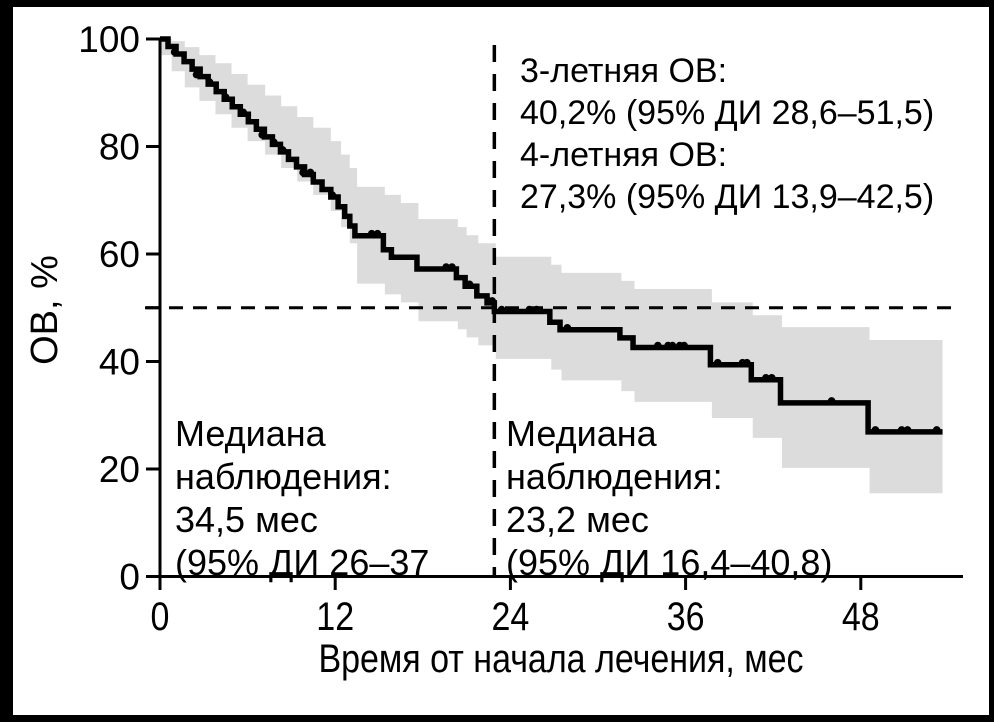 The image size is (994, 722). I want to click on y-axis-title: ОВ, %, so click(45, 310).